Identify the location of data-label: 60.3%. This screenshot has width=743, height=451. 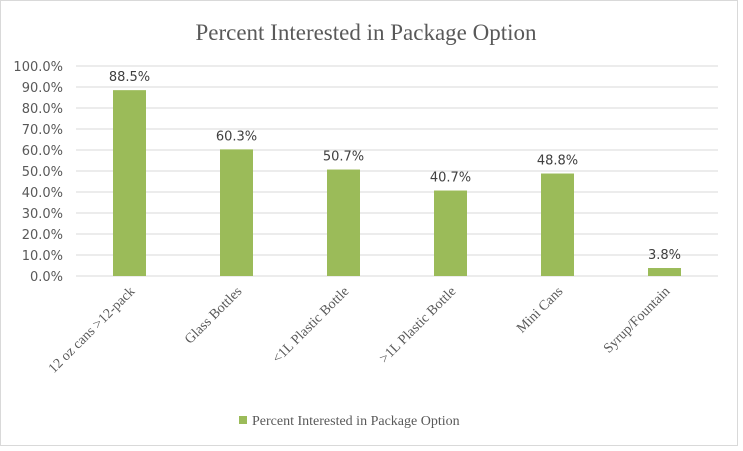
(236, 136).